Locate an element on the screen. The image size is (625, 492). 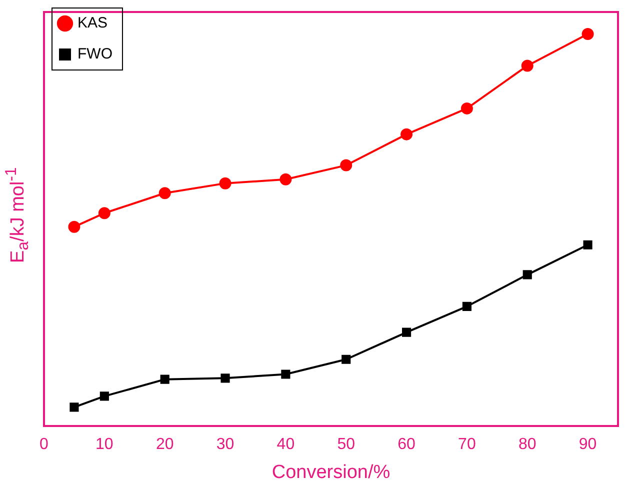
x-tick-label: 60 is located at coordinates (407, 445).